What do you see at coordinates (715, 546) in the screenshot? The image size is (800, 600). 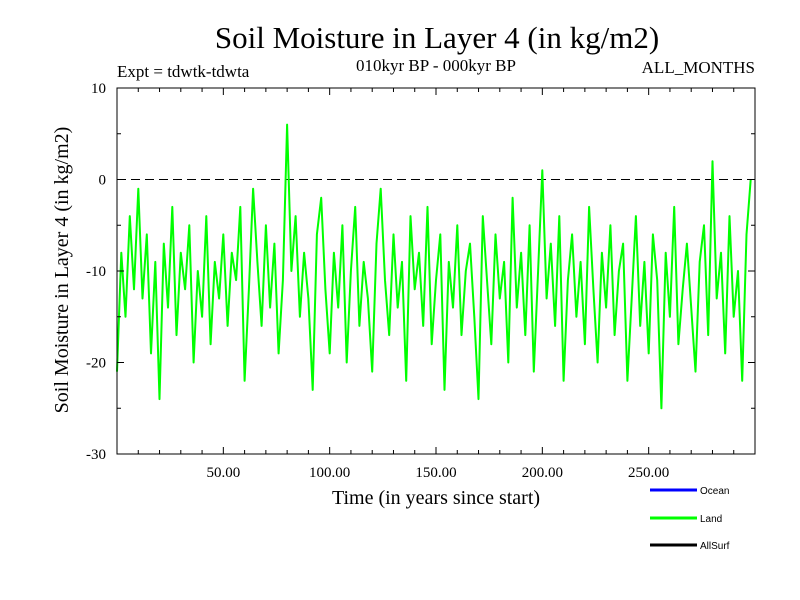 I see `legend-label-allsurf: AllSurf` at bounding box center [715, 546].